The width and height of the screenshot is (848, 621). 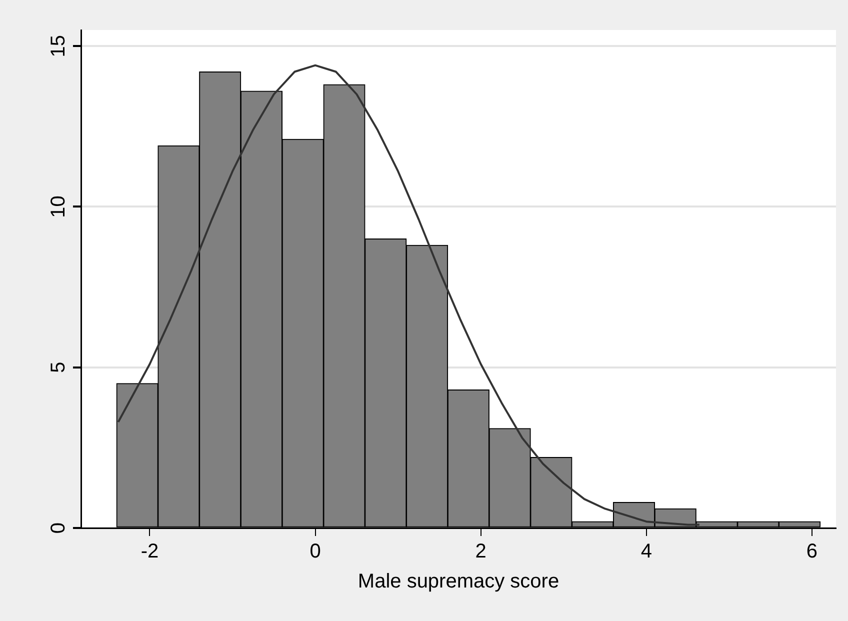 I want to click on x-axis-title: Male supremacy score, so click(x=459, y=581).